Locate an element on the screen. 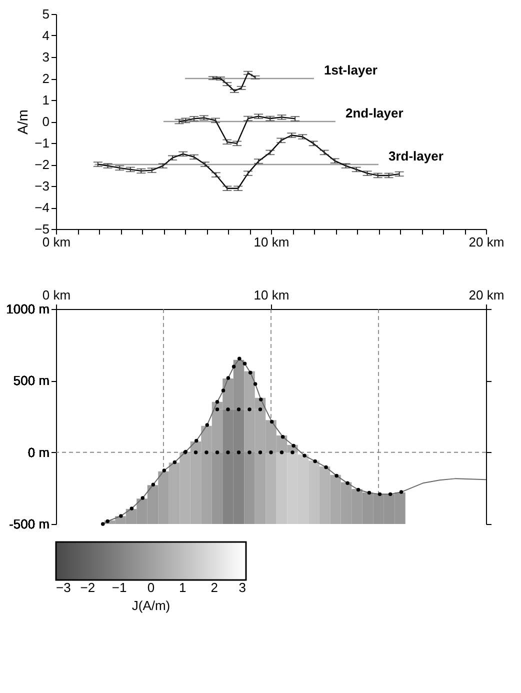 The image size is (521, 693). y-tick-label: 500 m is located at coordinates (31, 380).